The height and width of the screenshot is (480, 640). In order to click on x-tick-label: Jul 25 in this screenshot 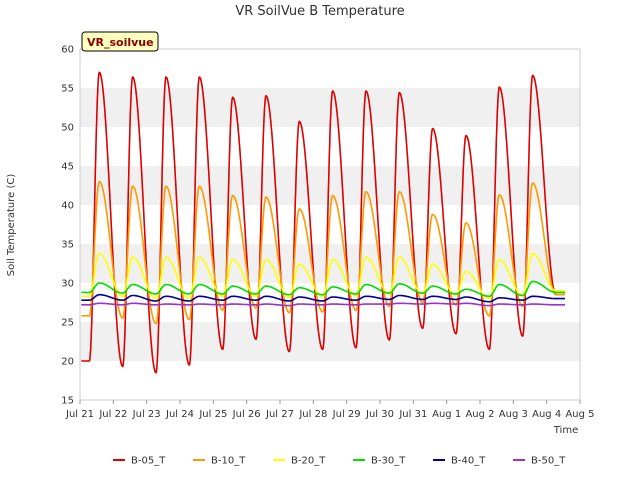, I will do `click(212, 414)`.